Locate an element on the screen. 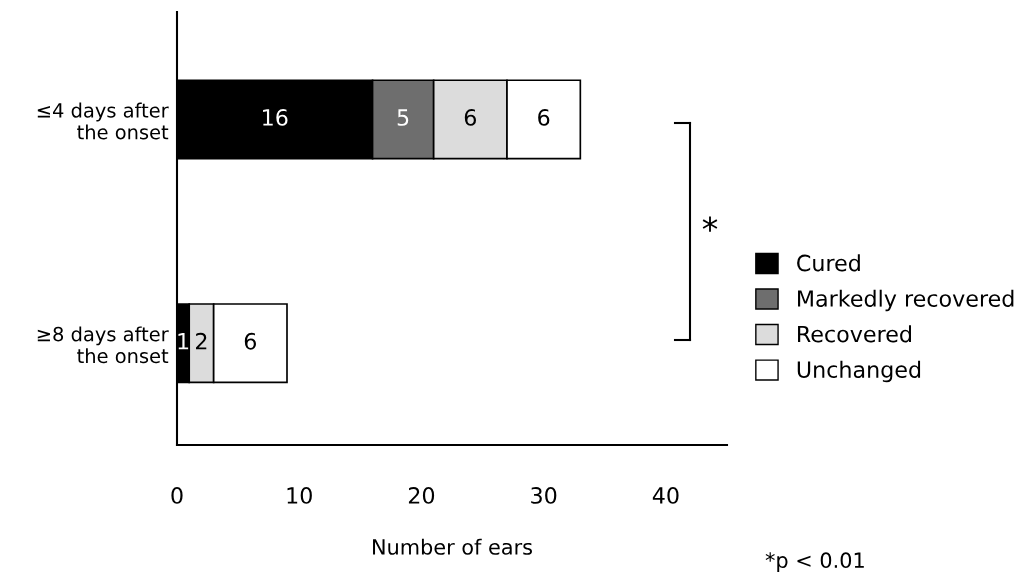 The width and height of the screenshot is (1022, 578). data-label: 1 is located at coordinates (183, 341).